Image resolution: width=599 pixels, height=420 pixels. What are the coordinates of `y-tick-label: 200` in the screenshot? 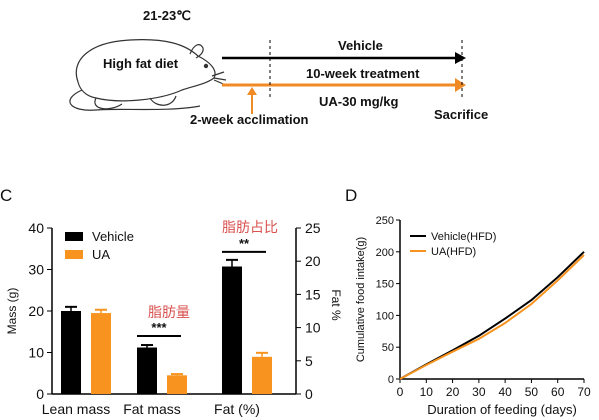 It's located at (385, 253).